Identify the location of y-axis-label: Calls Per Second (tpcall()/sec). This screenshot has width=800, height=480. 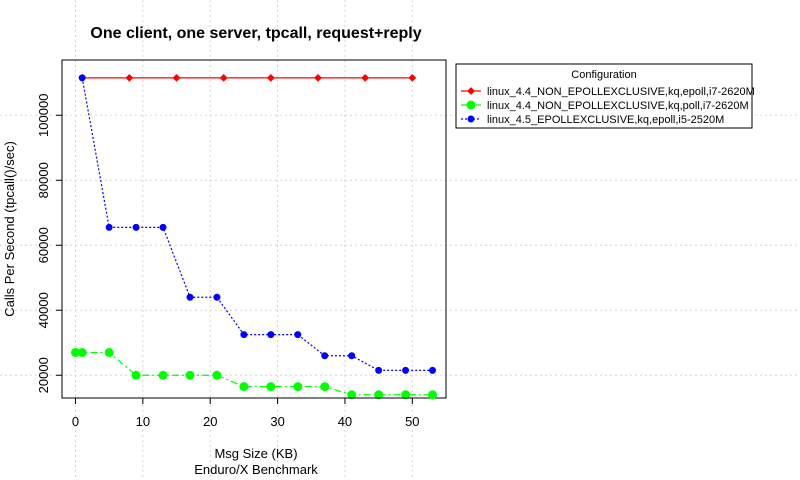
(9, 229).